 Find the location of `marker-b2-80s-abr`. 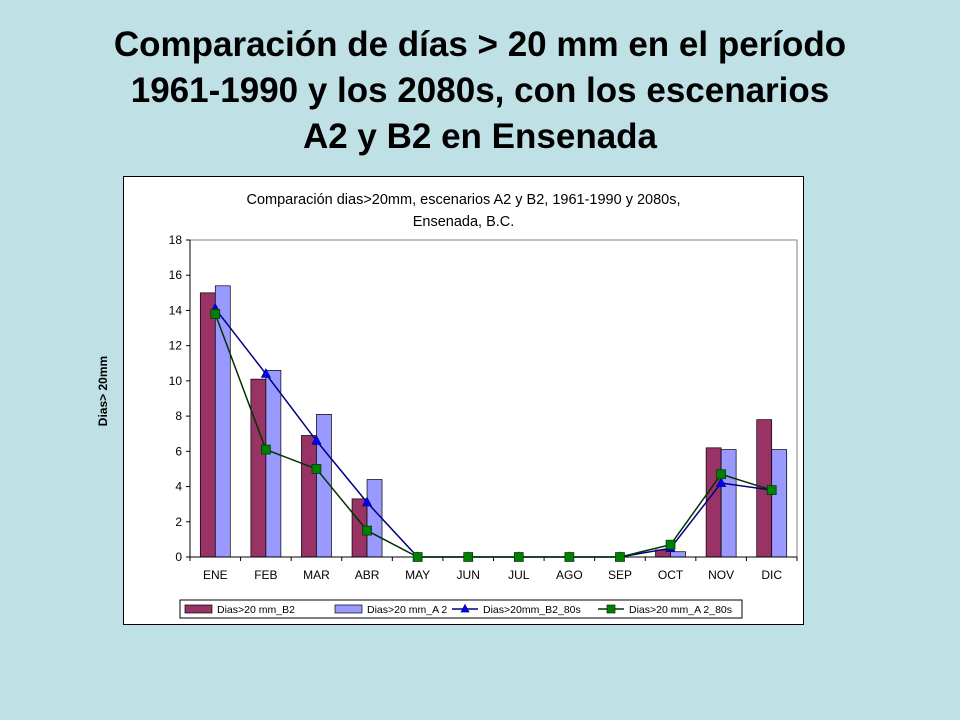

marker-b2-80s-abr is located at coordinates (367, 501).